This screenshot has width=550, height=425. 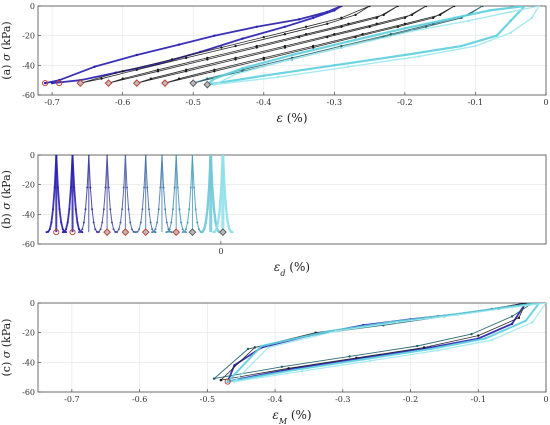 What do you see at coordinates (32, 6) in the screenshot?
I see `y-tick-label: 0` at bounding box center [32, 6].